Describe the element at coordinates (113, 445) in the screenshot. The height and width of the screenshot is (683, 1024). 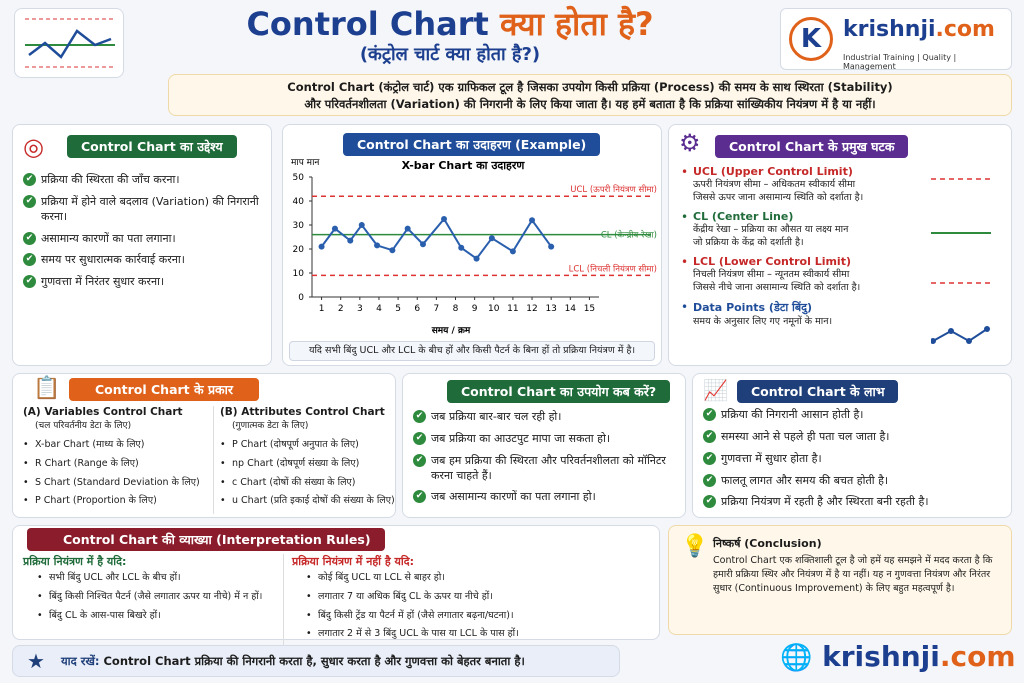
I see `list-item: X-bar Chart (माध्य के लिए)` at that location.